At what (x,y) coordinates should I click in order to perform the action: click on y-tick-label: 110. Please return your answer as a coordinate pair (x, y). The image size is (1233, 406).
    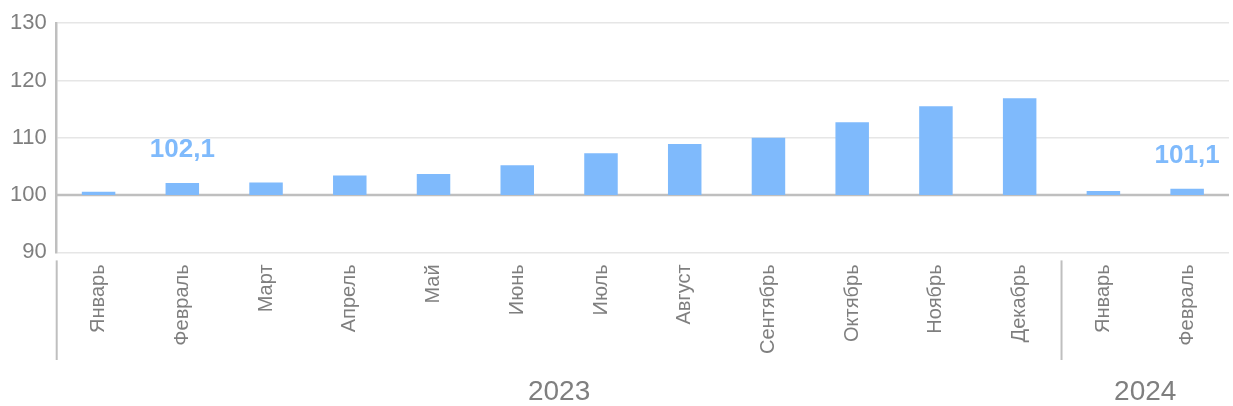
    Looking at the image, I should click on (29, 136).